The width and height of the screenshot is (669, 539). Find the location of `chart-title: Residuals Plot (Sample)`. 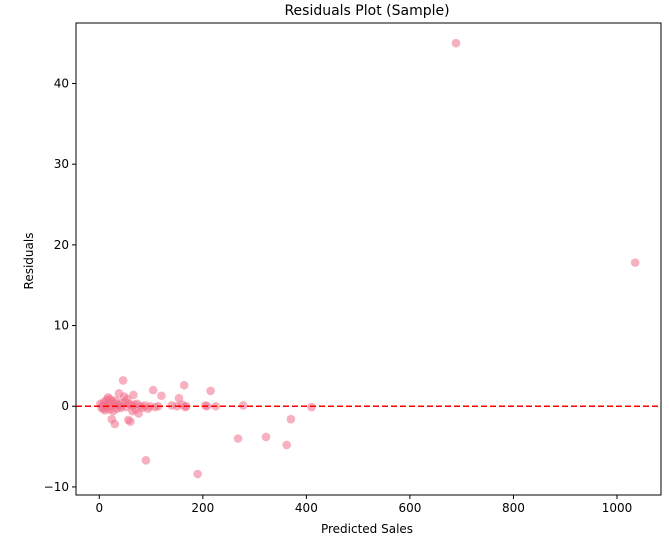

chart-title: Residuals Plot (Sample) is located at coordinates (366, 11).